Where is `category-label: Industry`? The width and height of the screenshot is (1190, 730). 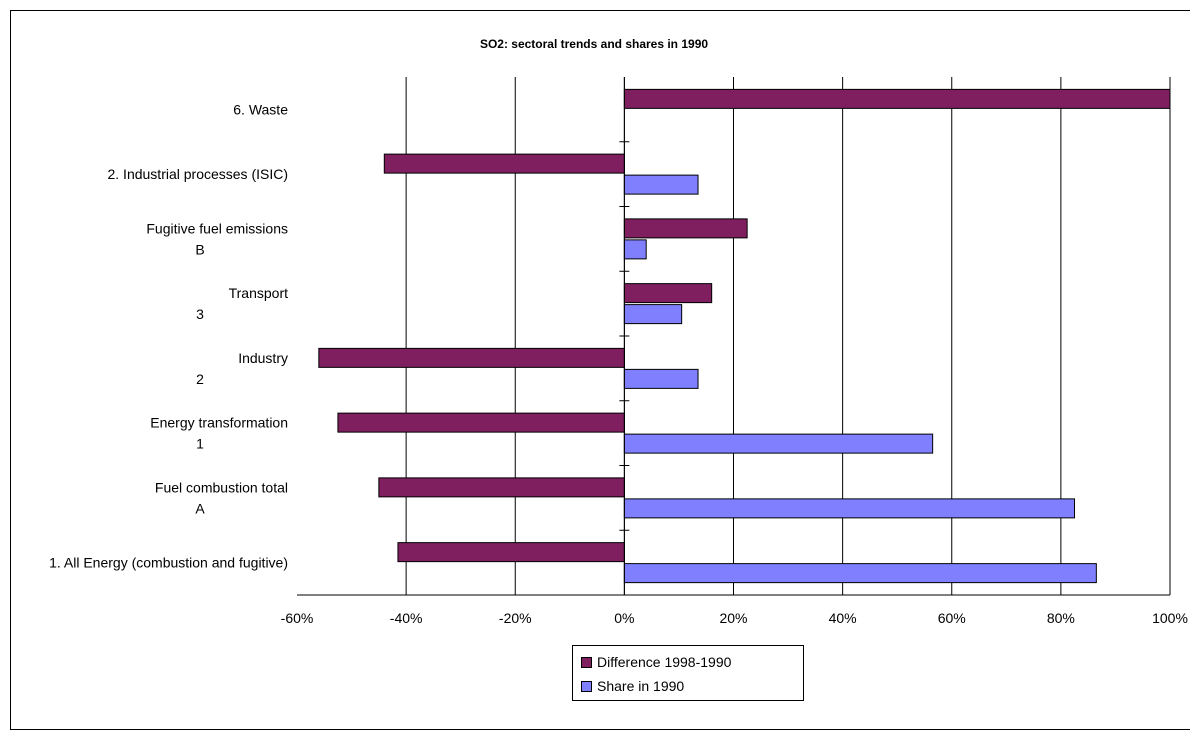 category-label: Industry is located at coordinates (263, 358).